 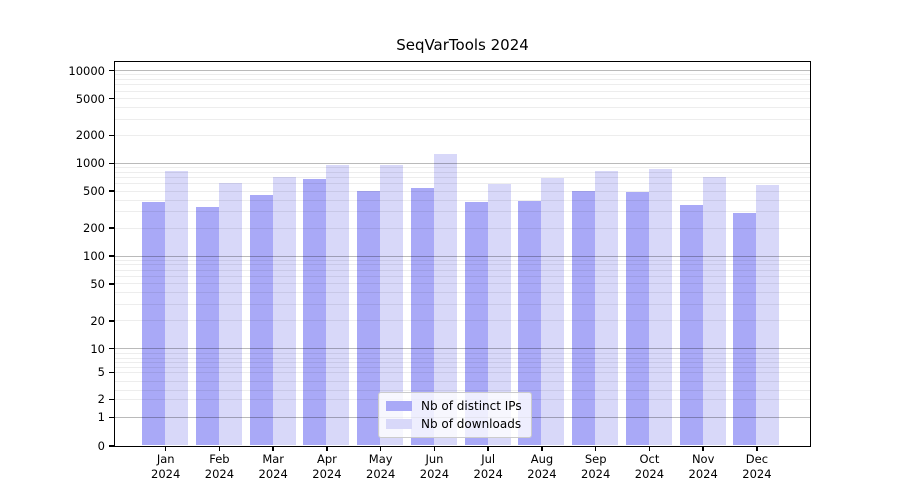 I want to click on y-tick-label: 0, so click(x=101, y=446).